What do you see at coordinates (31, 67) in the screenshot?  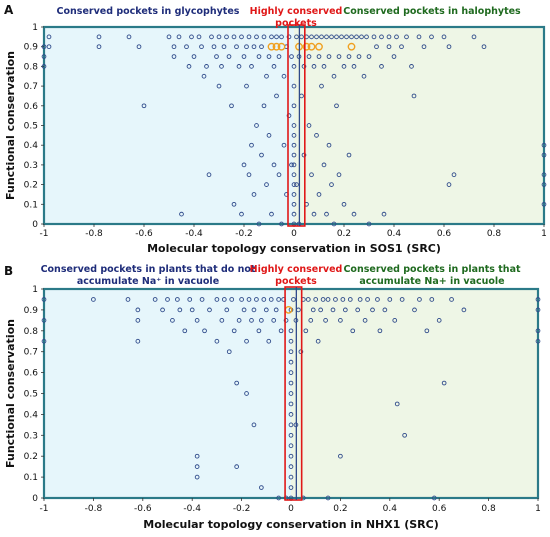 I see `y-tick-label: 0.8` at bounding box center [31, 67].